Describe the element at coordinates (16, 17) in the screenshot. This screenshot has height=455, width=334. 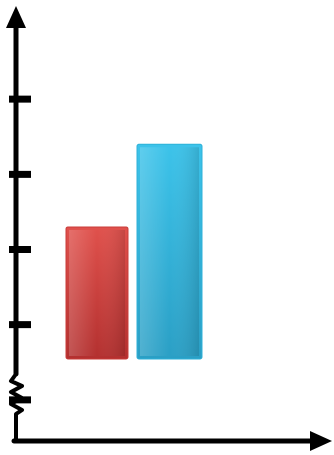
I see `y-axis-arrowhead` at that location.